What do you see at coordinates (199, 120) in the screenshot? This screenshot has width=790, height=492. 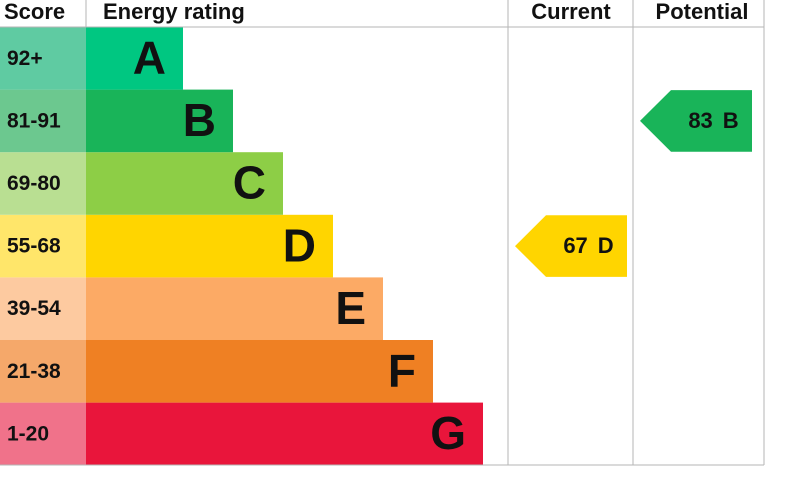 I see `band-letter: B` at bounding box center [199, 120].